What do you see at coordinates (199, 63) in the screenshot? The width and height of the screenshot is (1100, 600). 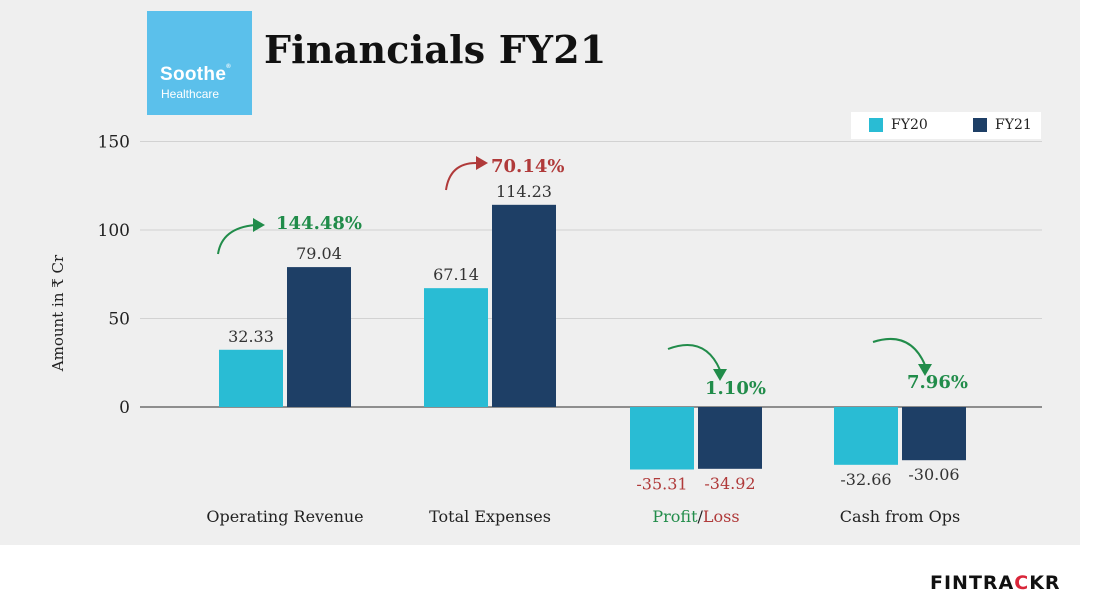 I see `company-logo: Soothe® Healthcare` at bounding box center [199, 63].